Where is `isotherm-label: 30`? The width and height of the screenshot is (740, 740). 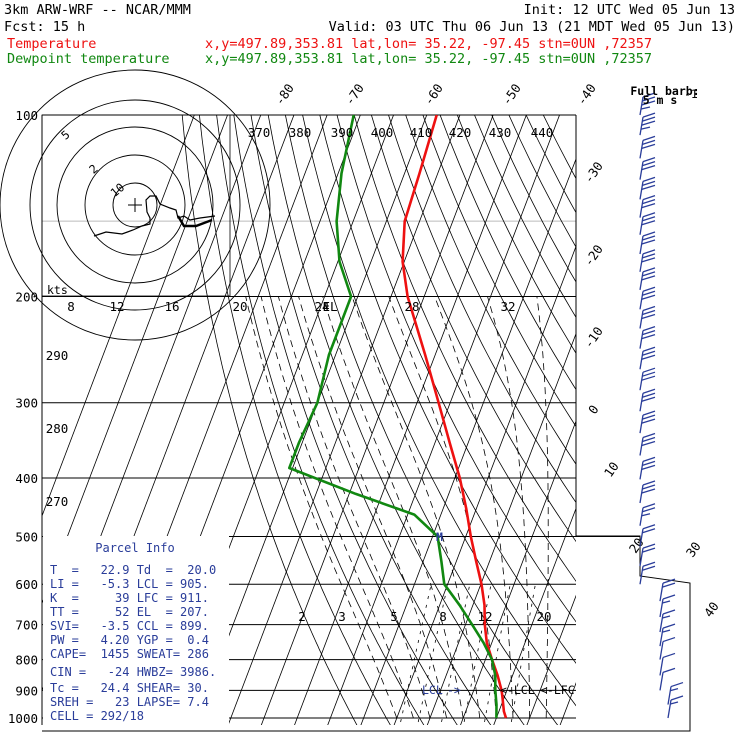
isotherm-label: 30 is located at coordinates (693, 549).